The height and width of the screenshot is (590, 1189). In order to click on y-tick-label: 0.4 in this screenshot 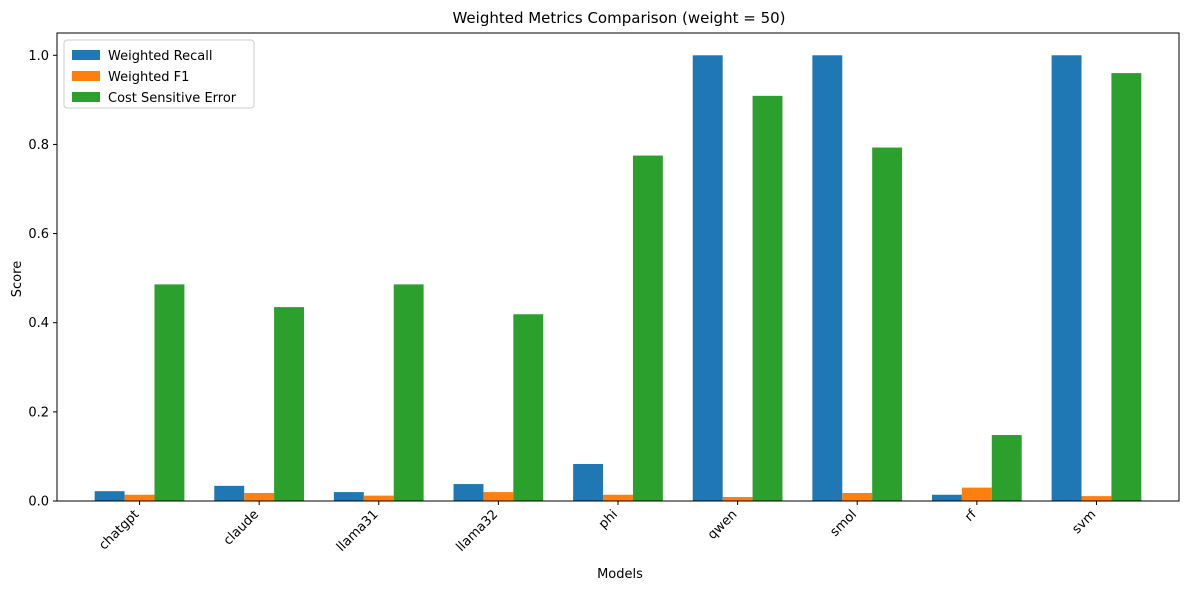, I will do `click(38, 323)`.